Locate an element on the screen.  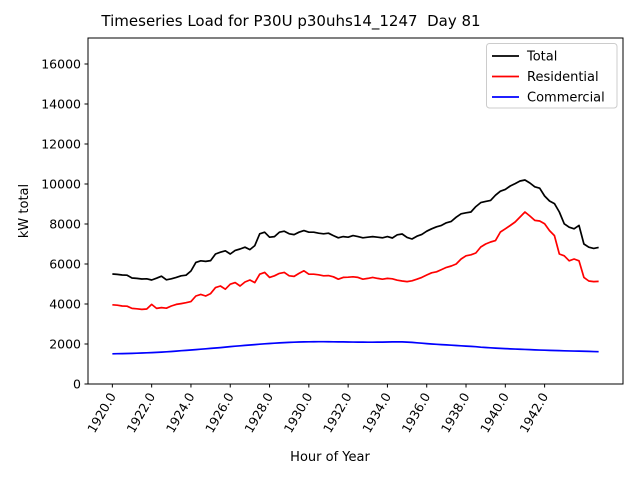
y-tick-label: 8000 is located at coordinates (65, 223).